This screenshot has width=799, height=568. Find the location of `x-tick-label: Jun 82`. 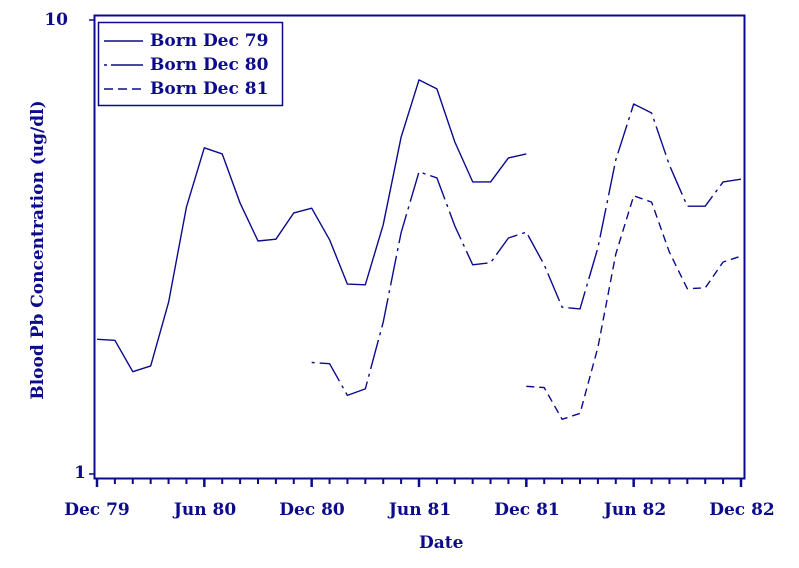

x-tick-label: Jun 82 is located at coordinates (635, 510).